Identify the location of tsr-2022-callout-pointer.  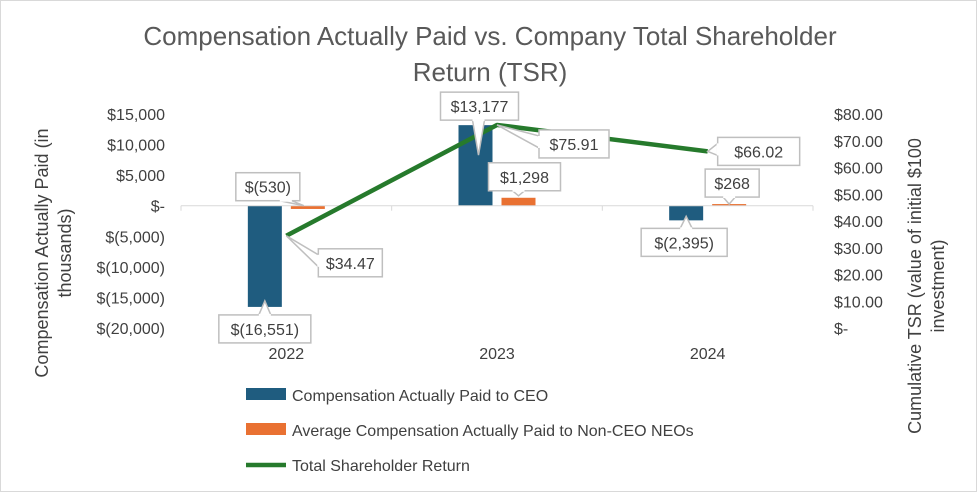
(302, 252).